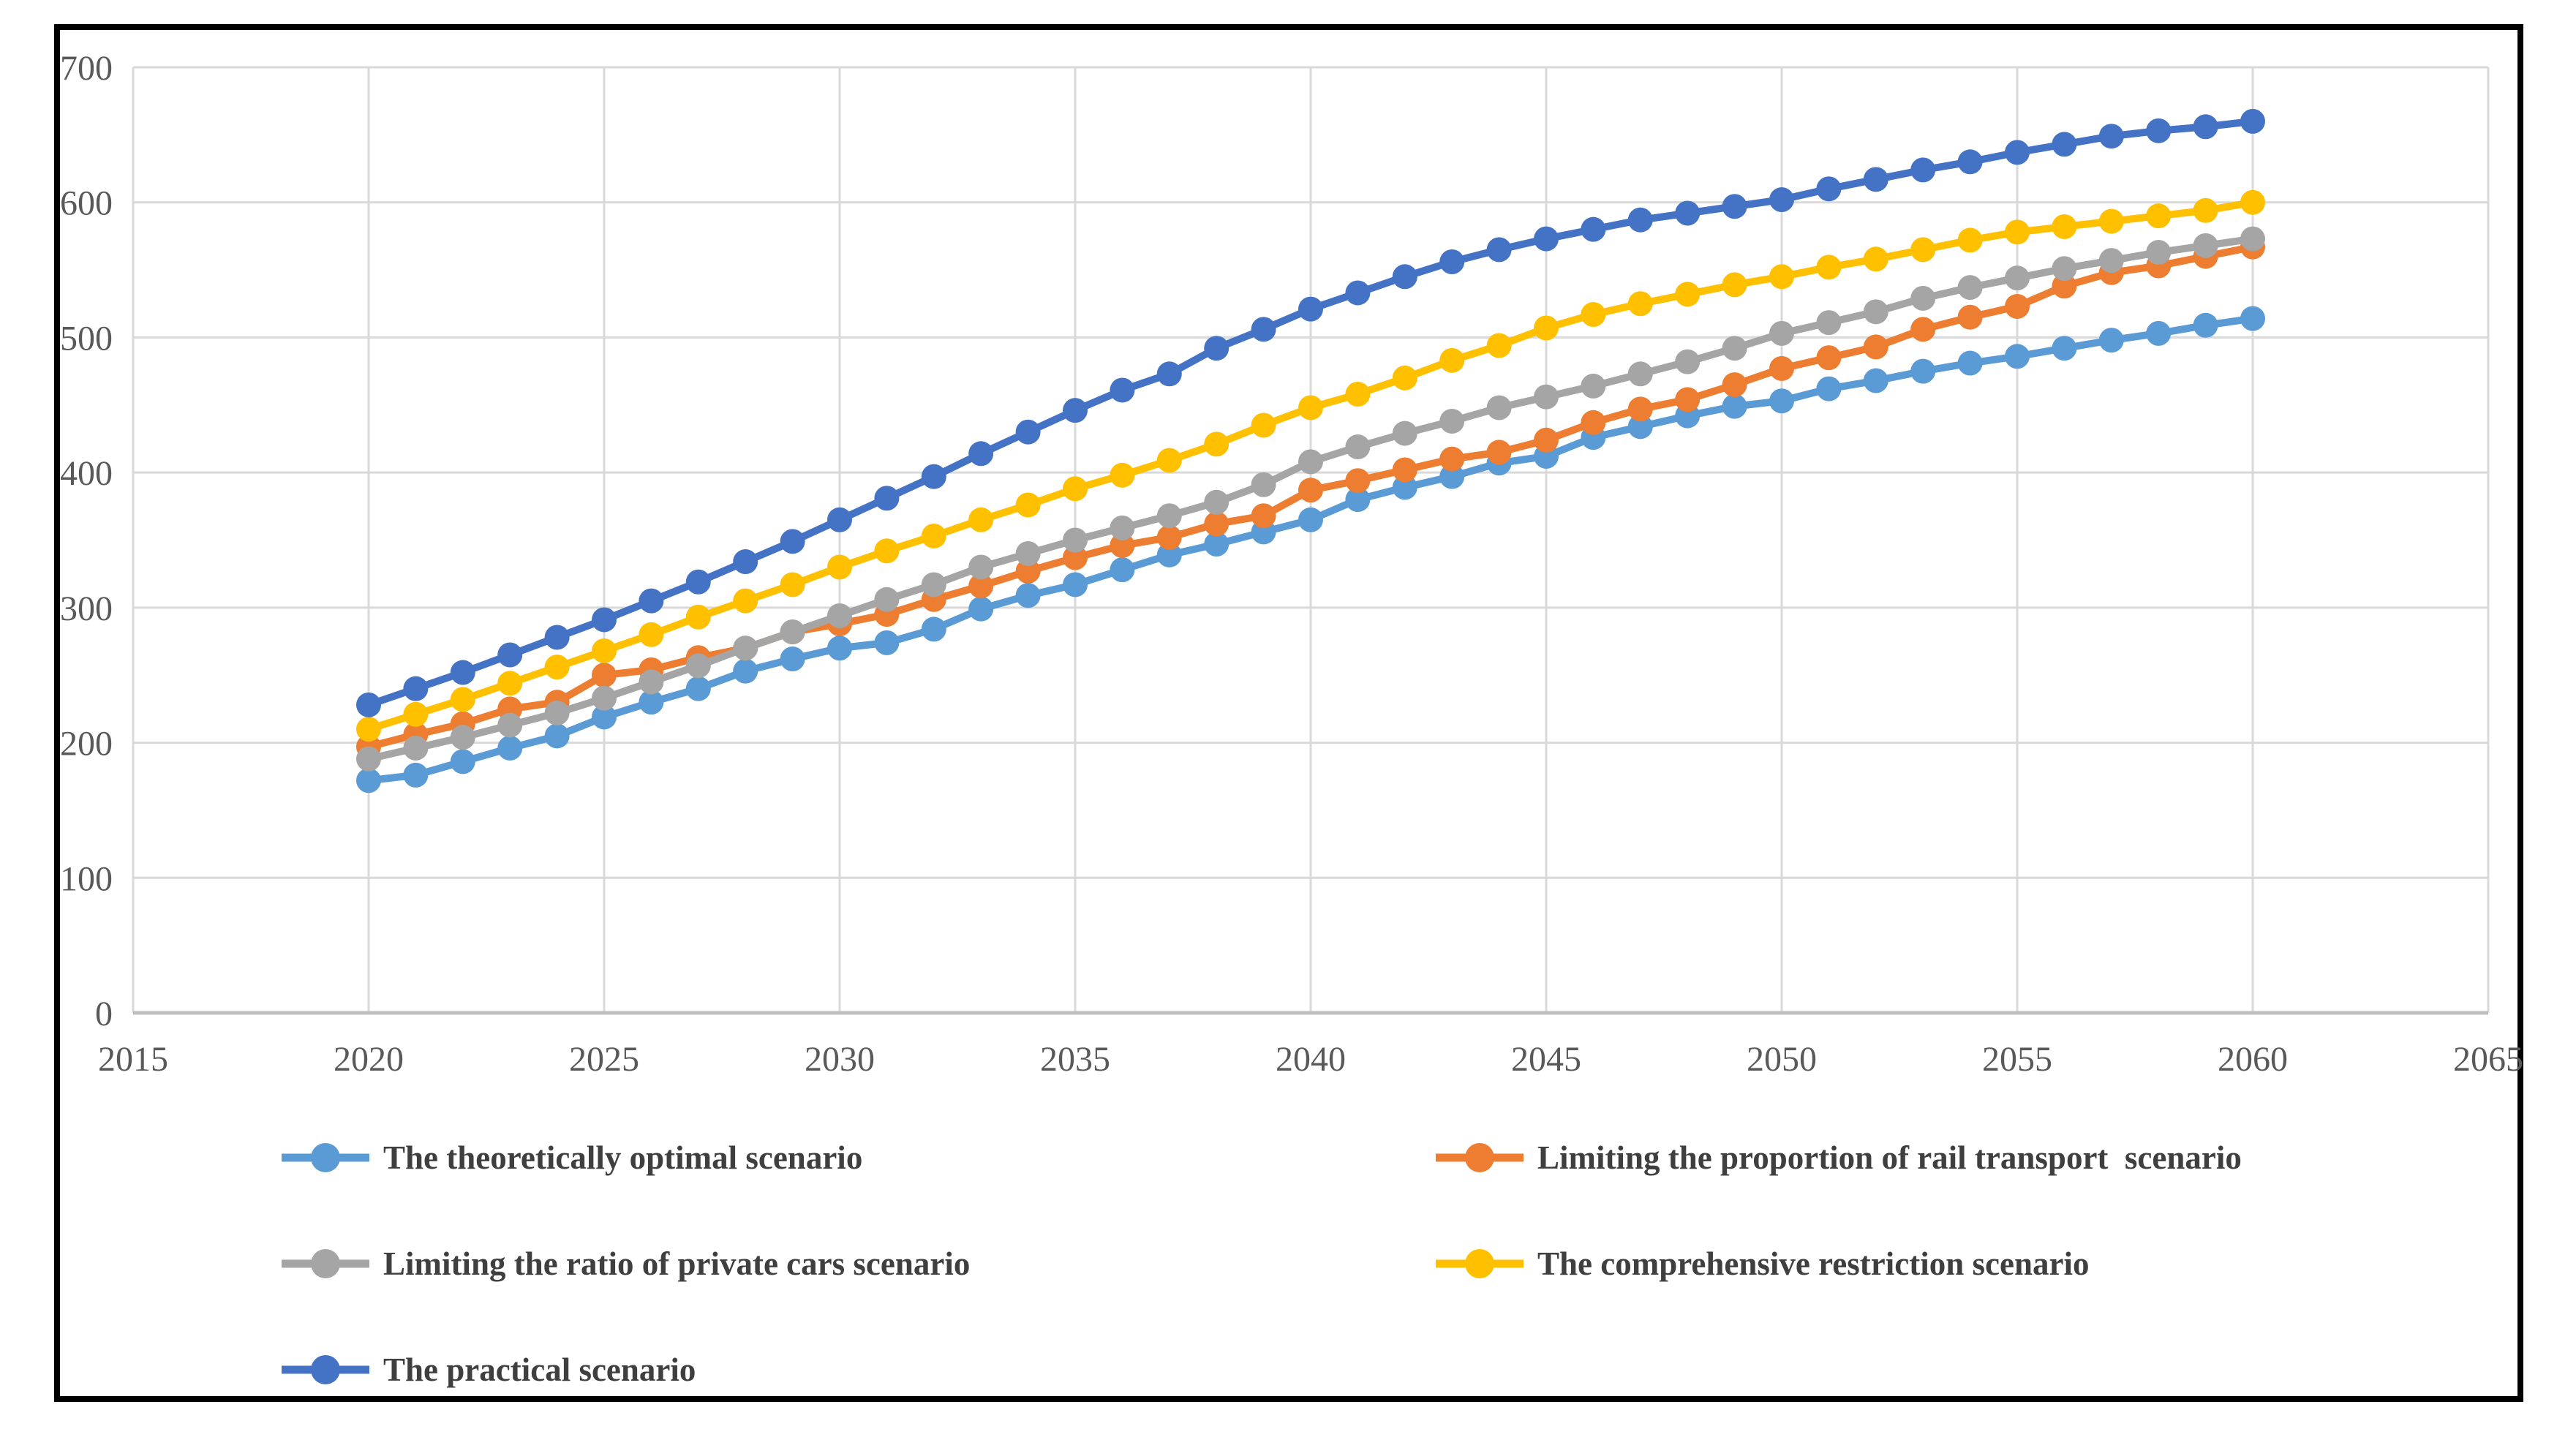  Describe the element at coordinates (1761, 1263) in the screenshot. I see `legend-item-comprehensive-restriction: The comprehensive restriction scenario` at that location.